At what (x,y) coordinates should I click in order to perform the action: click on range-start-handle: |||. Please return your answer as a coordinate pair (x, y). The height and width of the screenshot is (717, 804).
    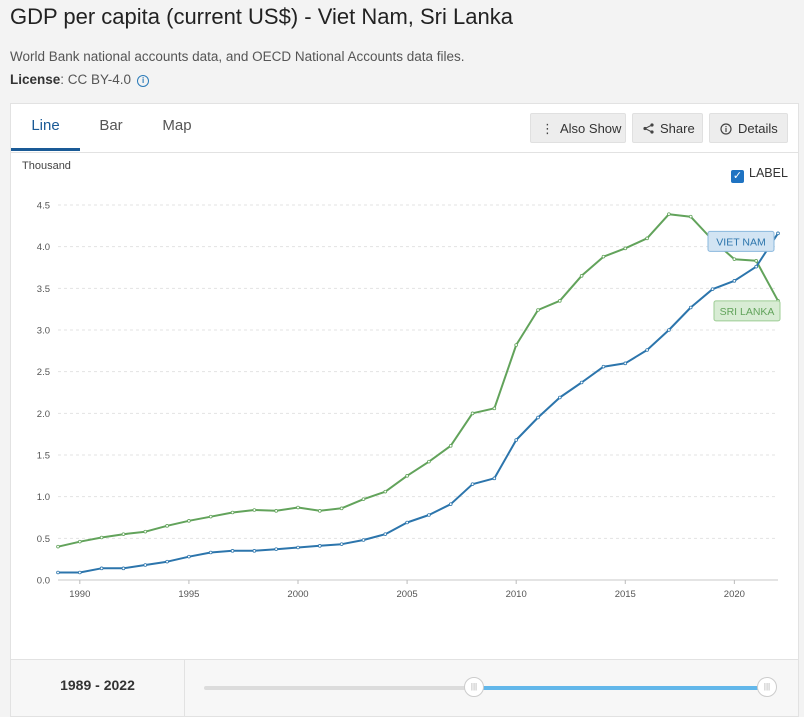
    Looking at the image, I should click on (474, 687).